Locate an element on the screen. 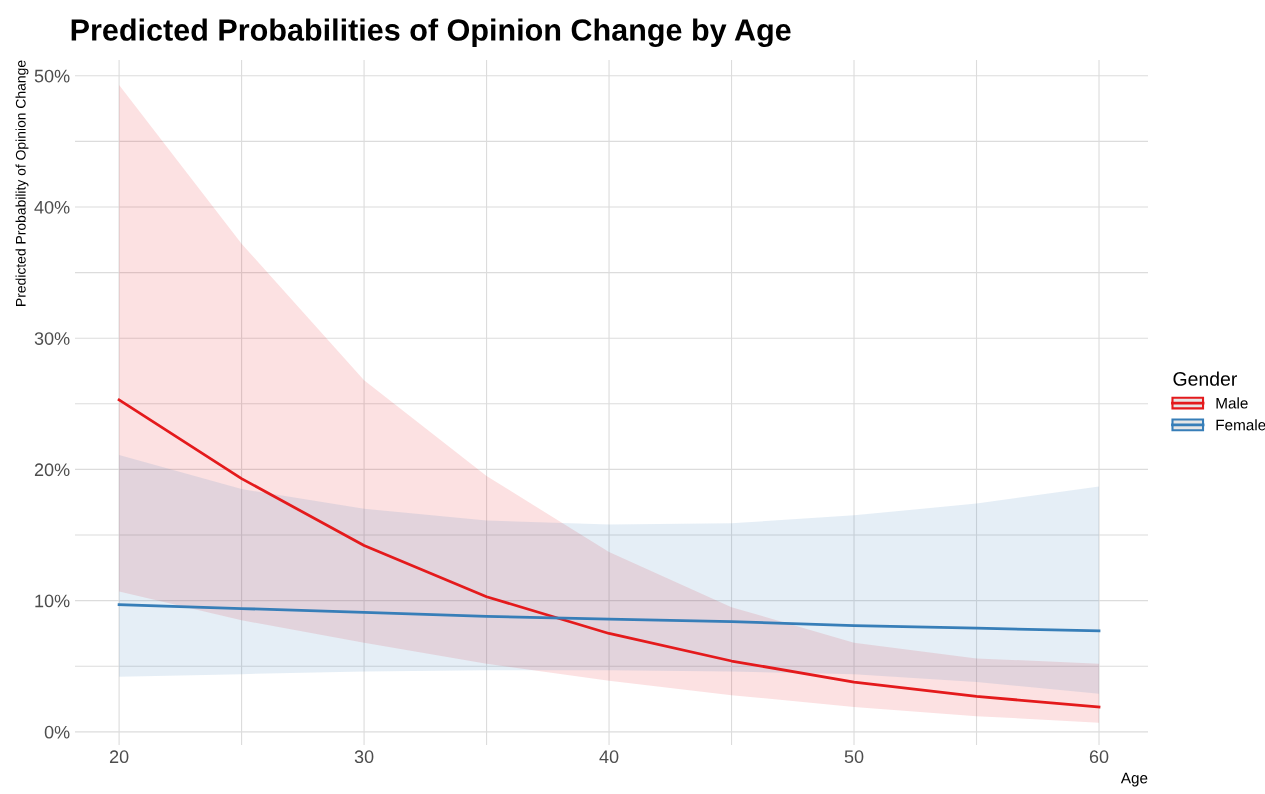 The height and width of the screenshot is (794, 1265). x-tick-label: 30 is located at coordinates (364, 757).